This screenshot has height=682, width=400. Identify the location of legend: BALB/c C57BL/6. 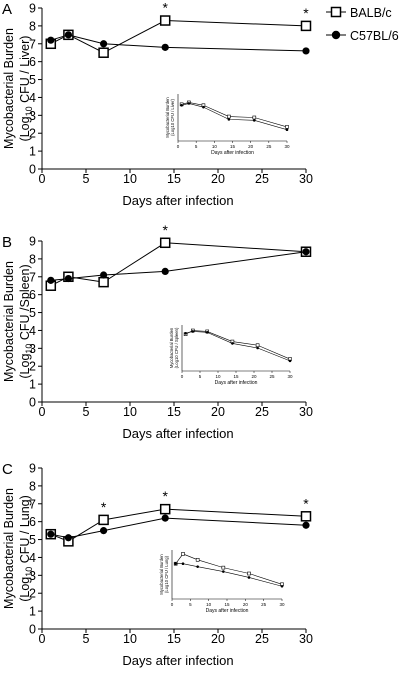
(362, 24).